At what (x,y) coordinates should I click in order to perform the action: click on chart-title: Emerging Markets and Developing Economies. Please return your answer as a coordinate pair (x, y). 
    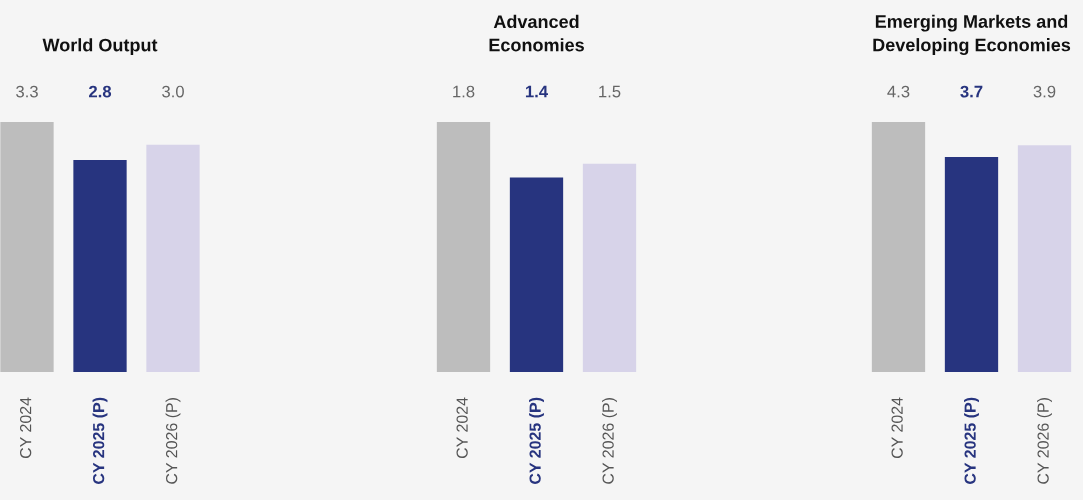
    Looking at the image, I should click on (972, 34).